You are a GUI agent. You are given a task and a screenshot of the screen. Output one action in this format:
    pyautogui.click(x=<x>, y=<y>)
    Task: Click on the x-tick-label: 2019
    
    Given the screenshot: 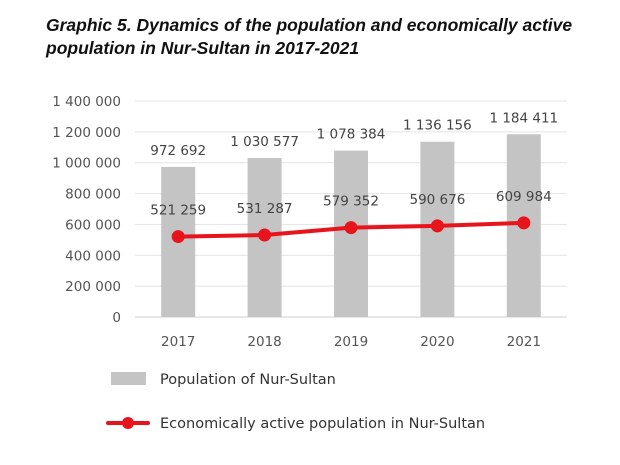 What is the action you would take?
    pyautogui.click(x=351, y=342)
    